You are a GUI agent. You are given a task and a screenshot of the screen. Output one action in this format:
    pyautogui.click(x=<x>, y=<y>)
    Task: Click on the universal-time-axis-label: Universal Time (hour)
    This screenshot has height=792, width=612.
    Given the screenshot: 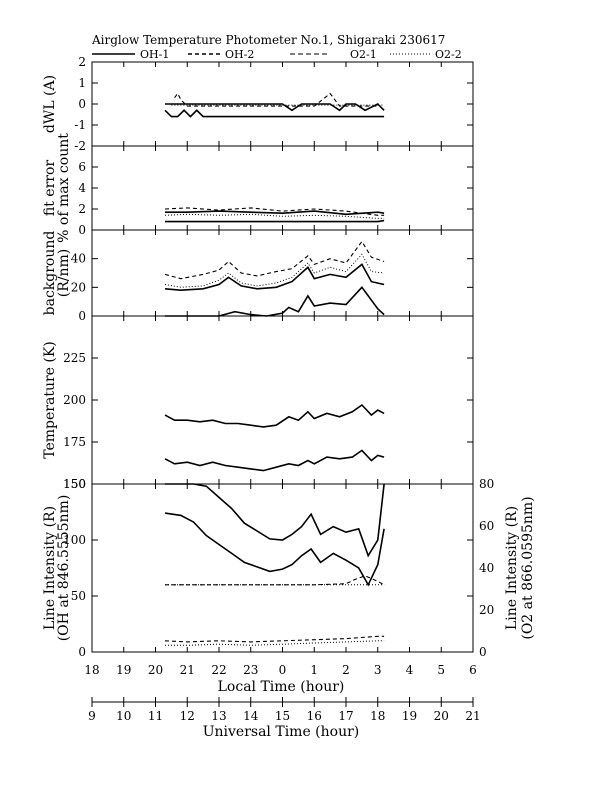 What is the action you would take?
    pyautogui.click(x=281, y=732)
    